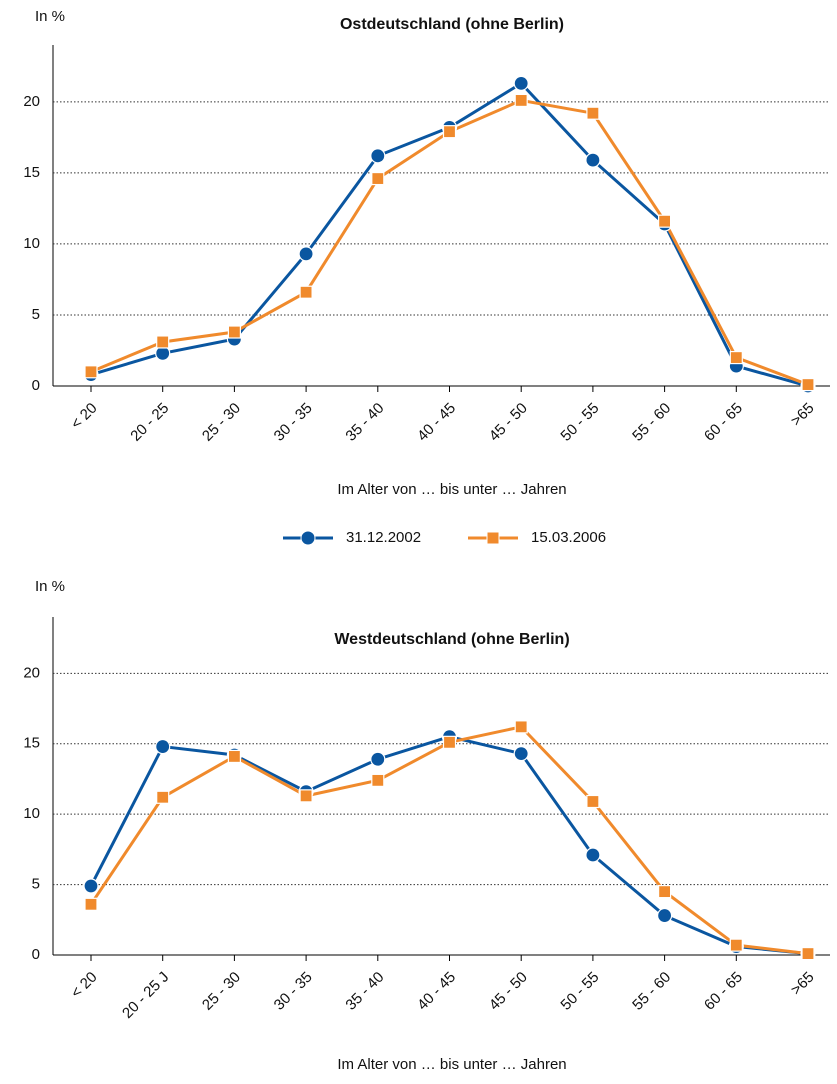  Describe the element at coordinates (568, 537) in the screenshot. I see `legend-label: 15.03.2006` at that location.